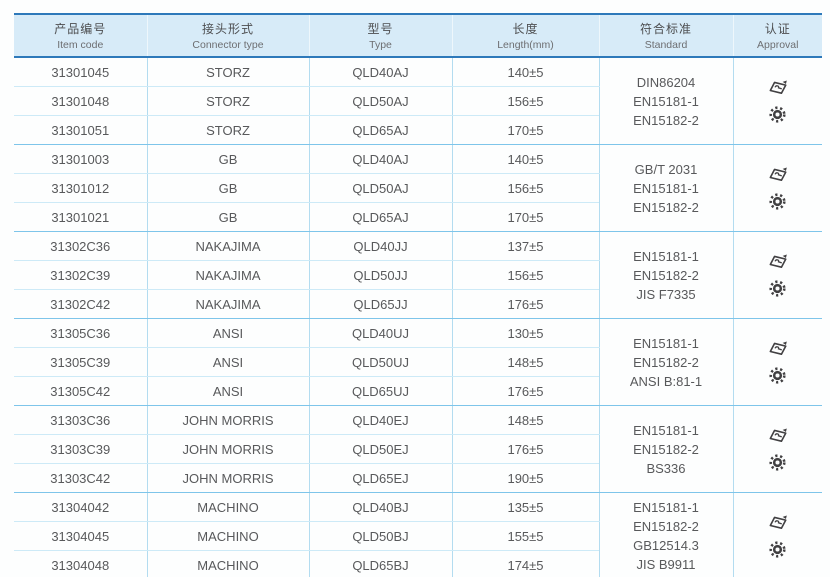  I want to click on header-standard-zh: 符合标准, so click(665, 29).